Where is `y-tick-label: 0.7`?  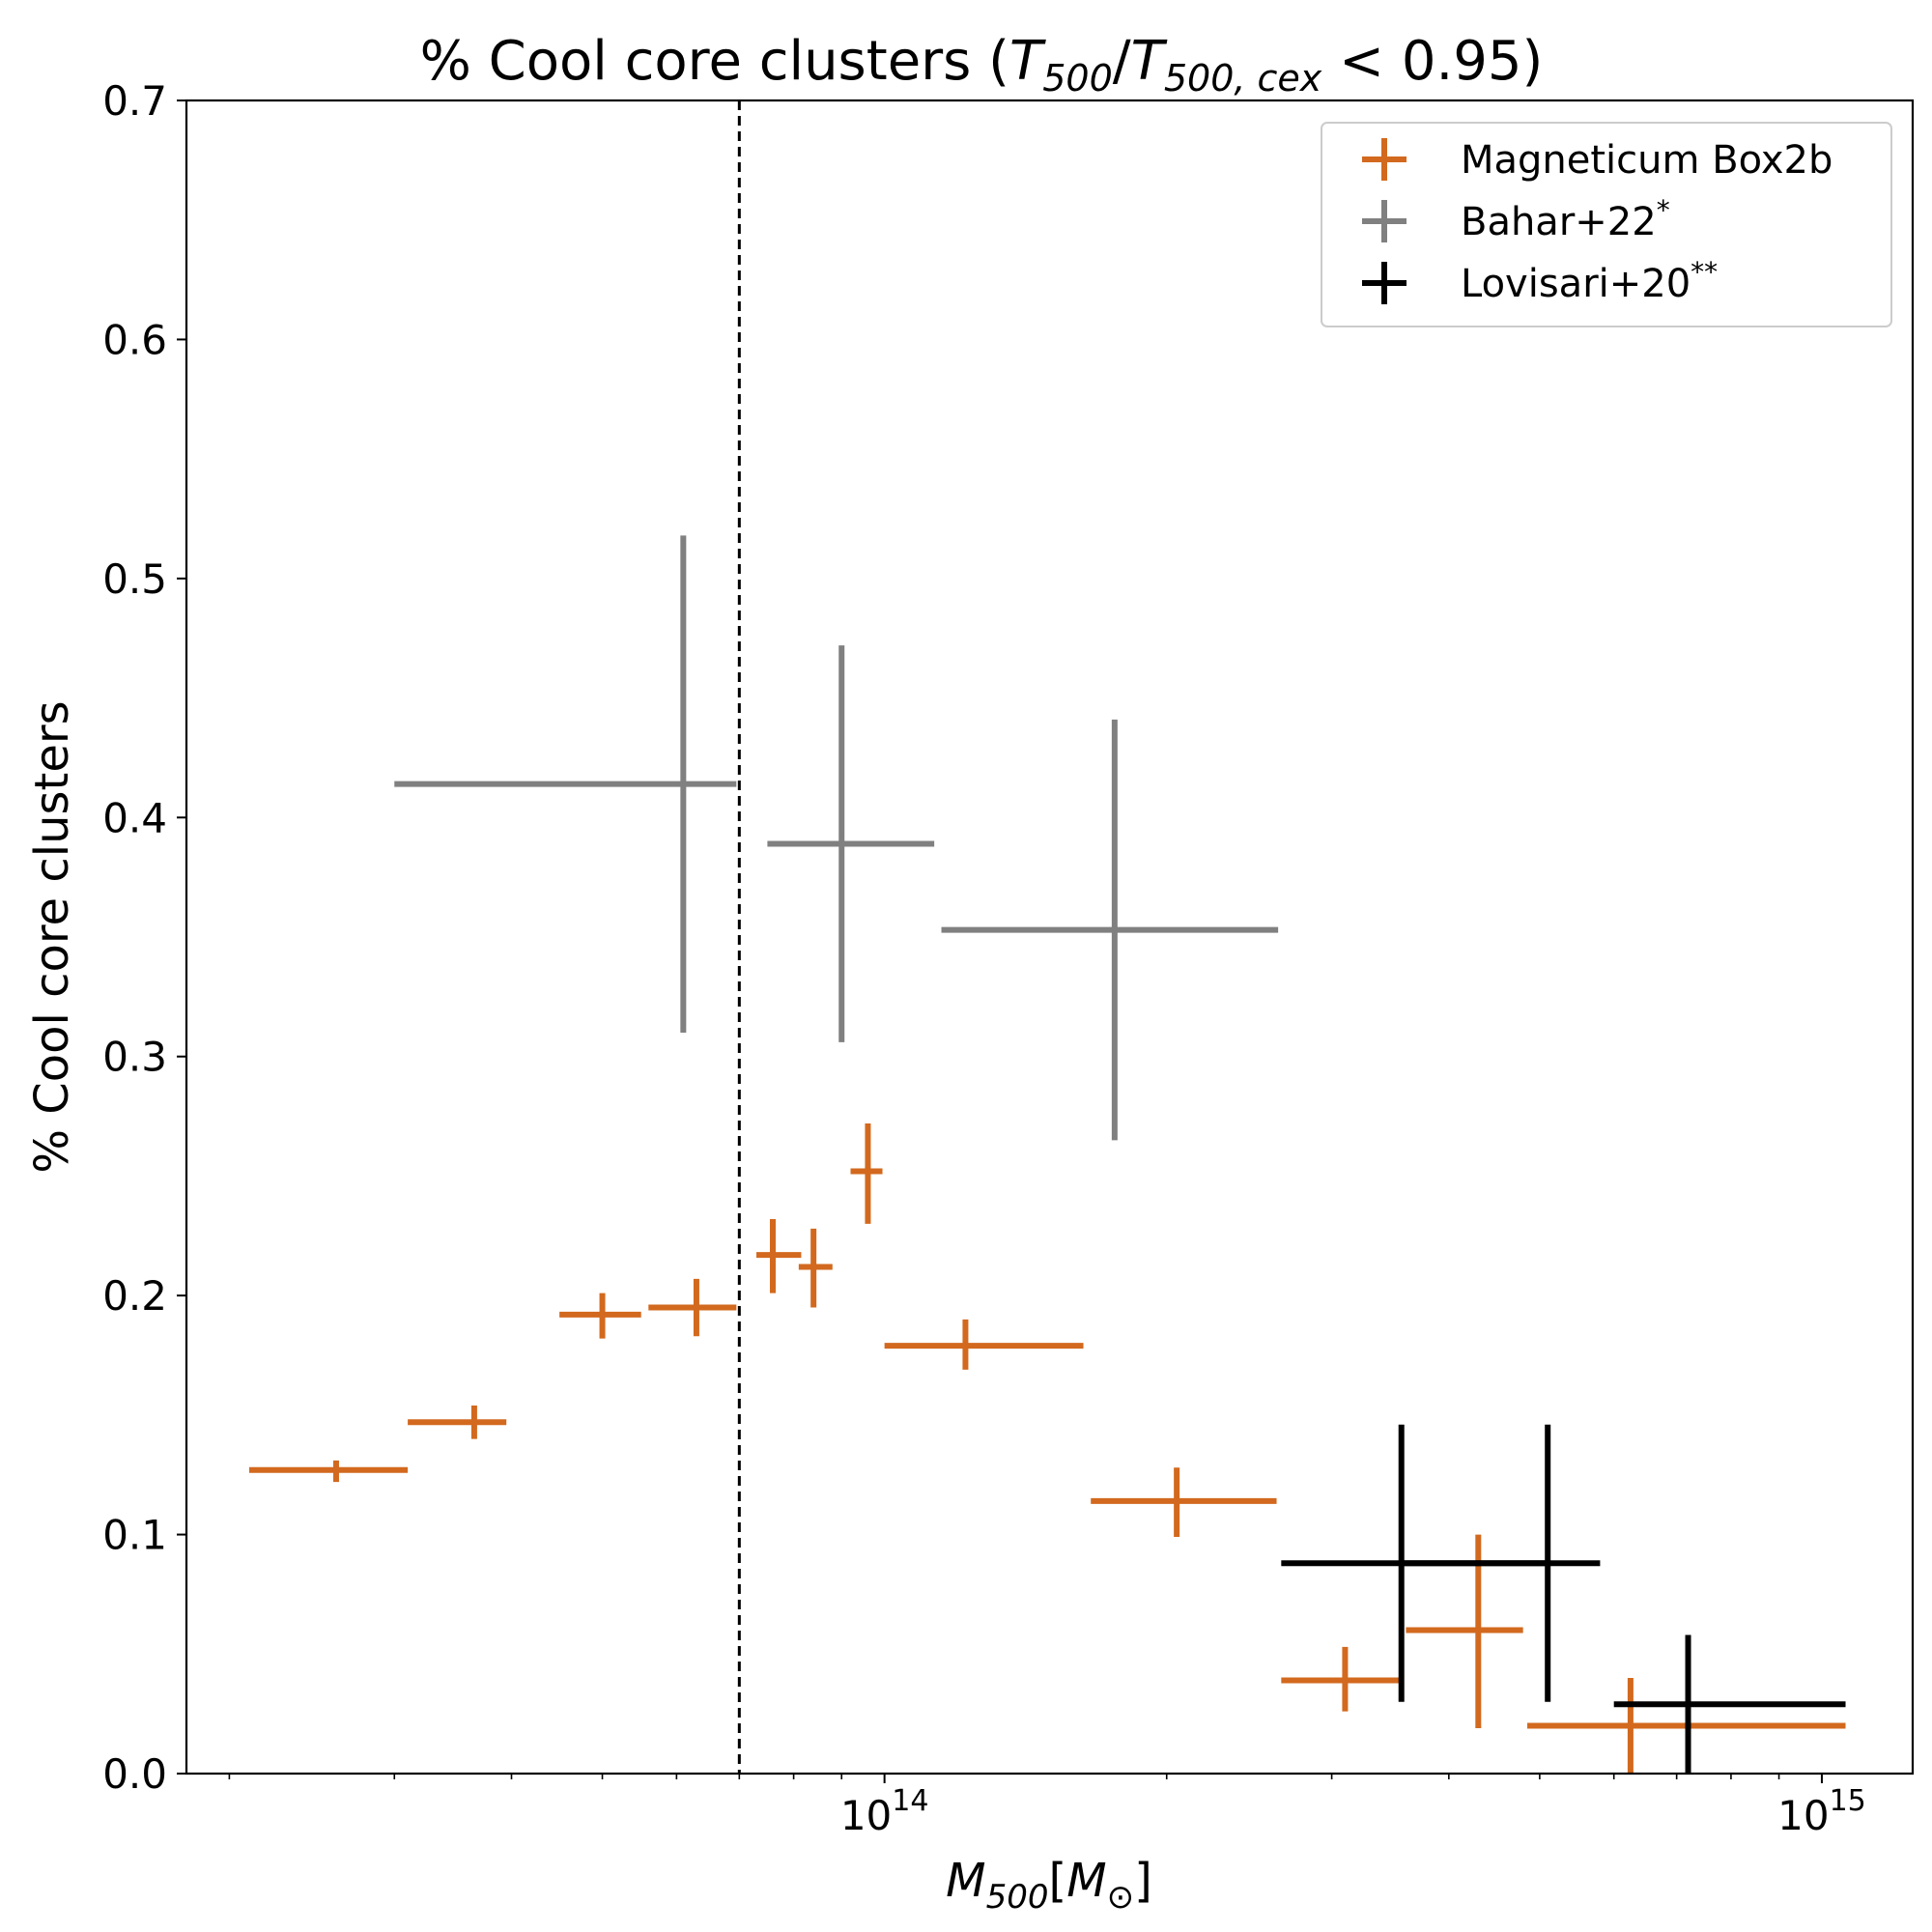 y-tick-label: 0.7 is located at coordinates (134, 101).